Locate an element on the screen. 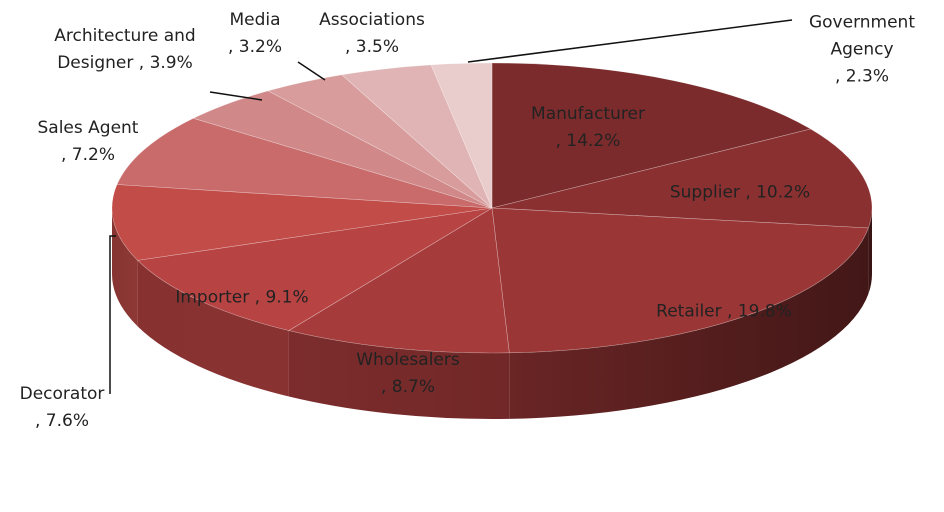  slice-label: Government Agency , 2.3% is located at coordinates (862, 50).